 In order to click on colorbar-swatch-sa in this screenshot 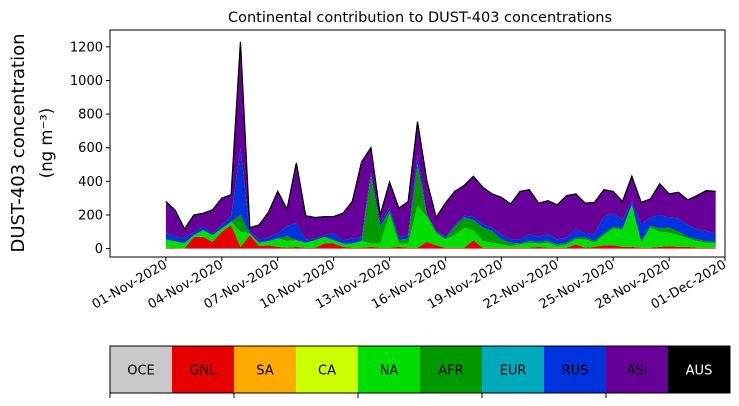, I will do `click(265, 369)`.